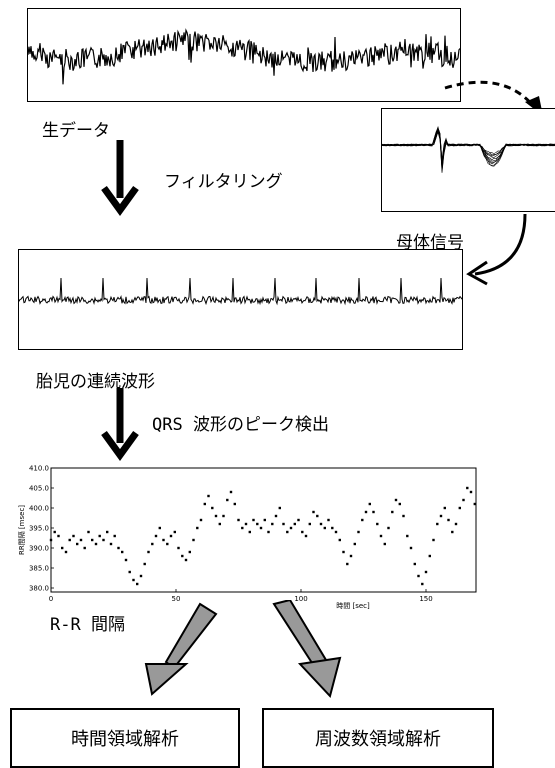  I want to click on chart-plot-area, so click(263, 530).